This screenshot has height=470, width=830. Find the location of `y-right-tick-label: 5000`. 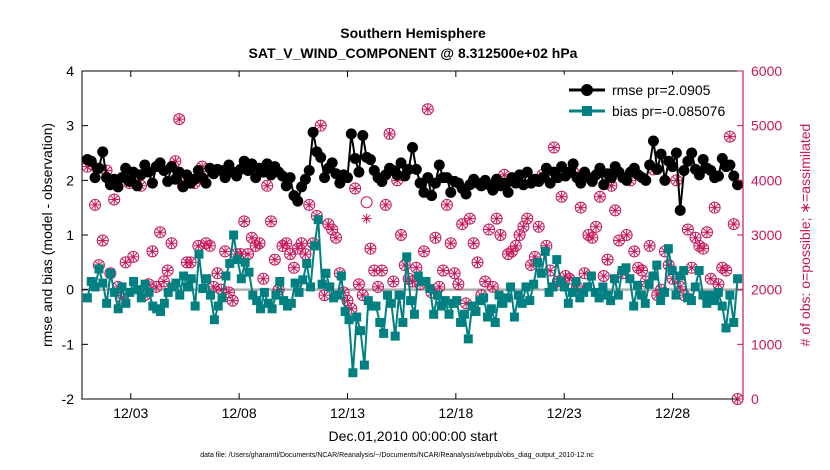

y-right-tick-label: 5000 is located at coordinates (766, 126).